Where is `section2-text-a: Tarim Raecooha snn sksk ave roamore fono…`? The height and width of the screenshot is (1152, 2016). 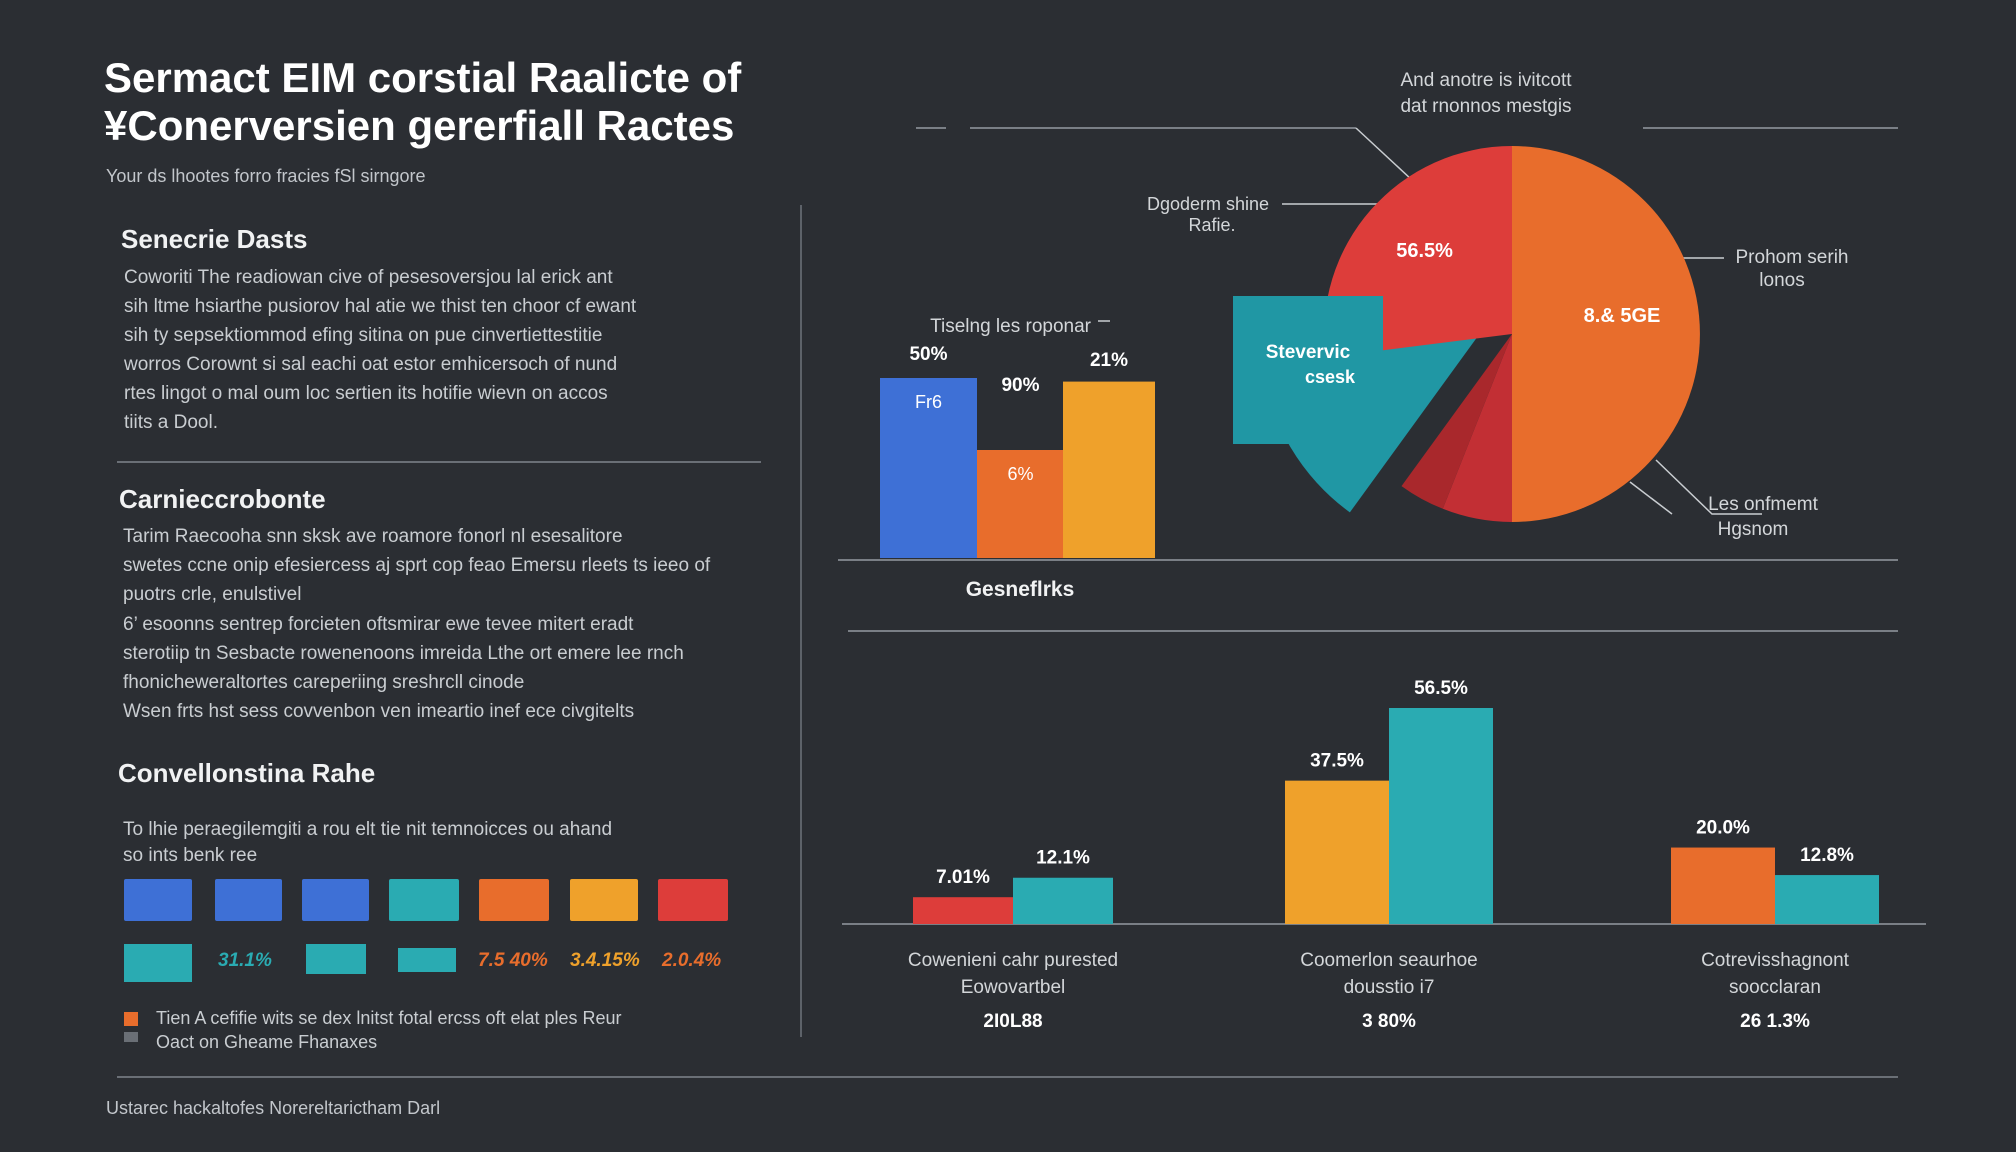
section2-text-a: Tarim Raecooha snn sksk ave roamore fono… is located at coordinates (416, 565).